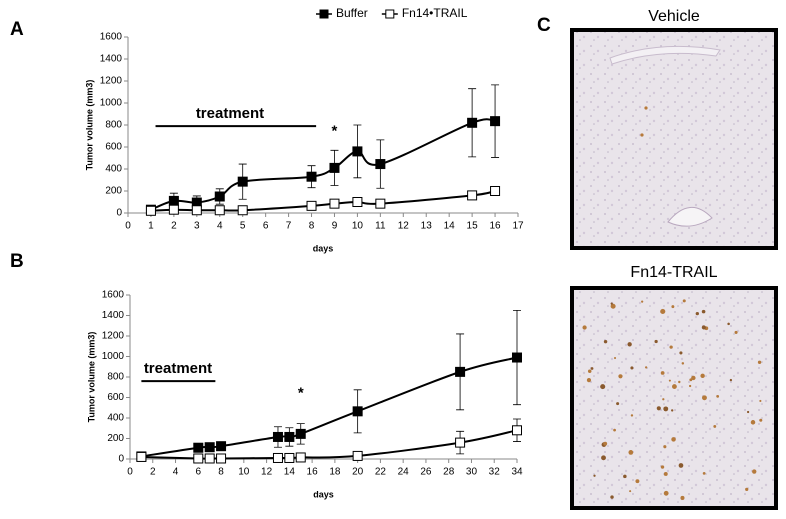  I want to click on x-tick-label: 32, so click(495, 472).